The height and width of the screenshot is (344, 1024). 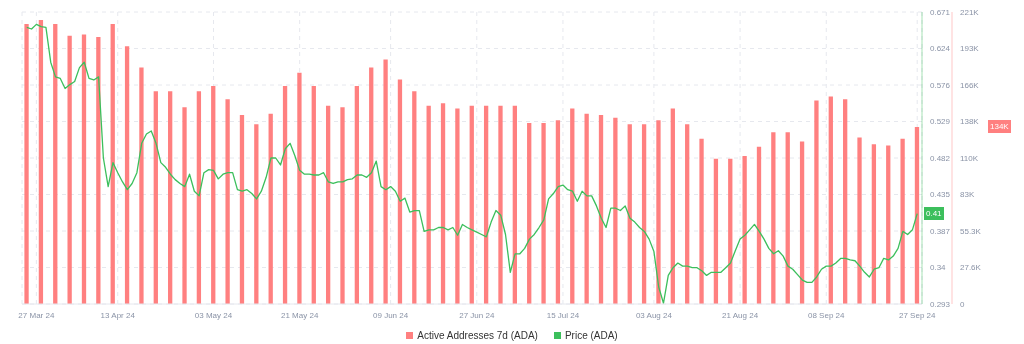 I want to click on y2-tick-label: 193K, so click(x=970, y=49).